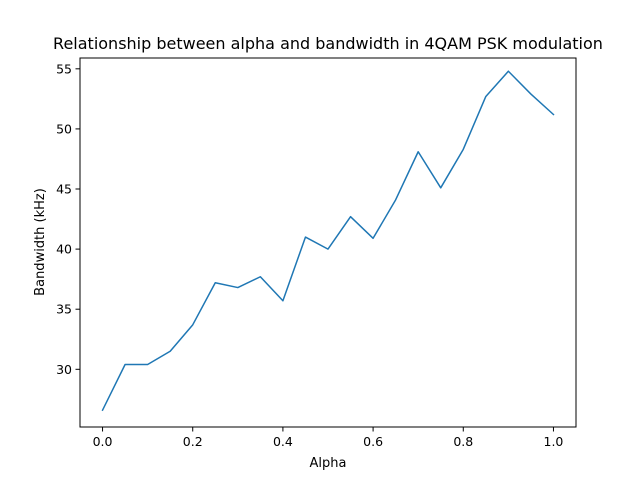 This screenshot has width=640, height=480. What do you see at coordinates (64, 68) in the screenshot?
I see `y-tick-label: 55` at bounding box center [64, 68].